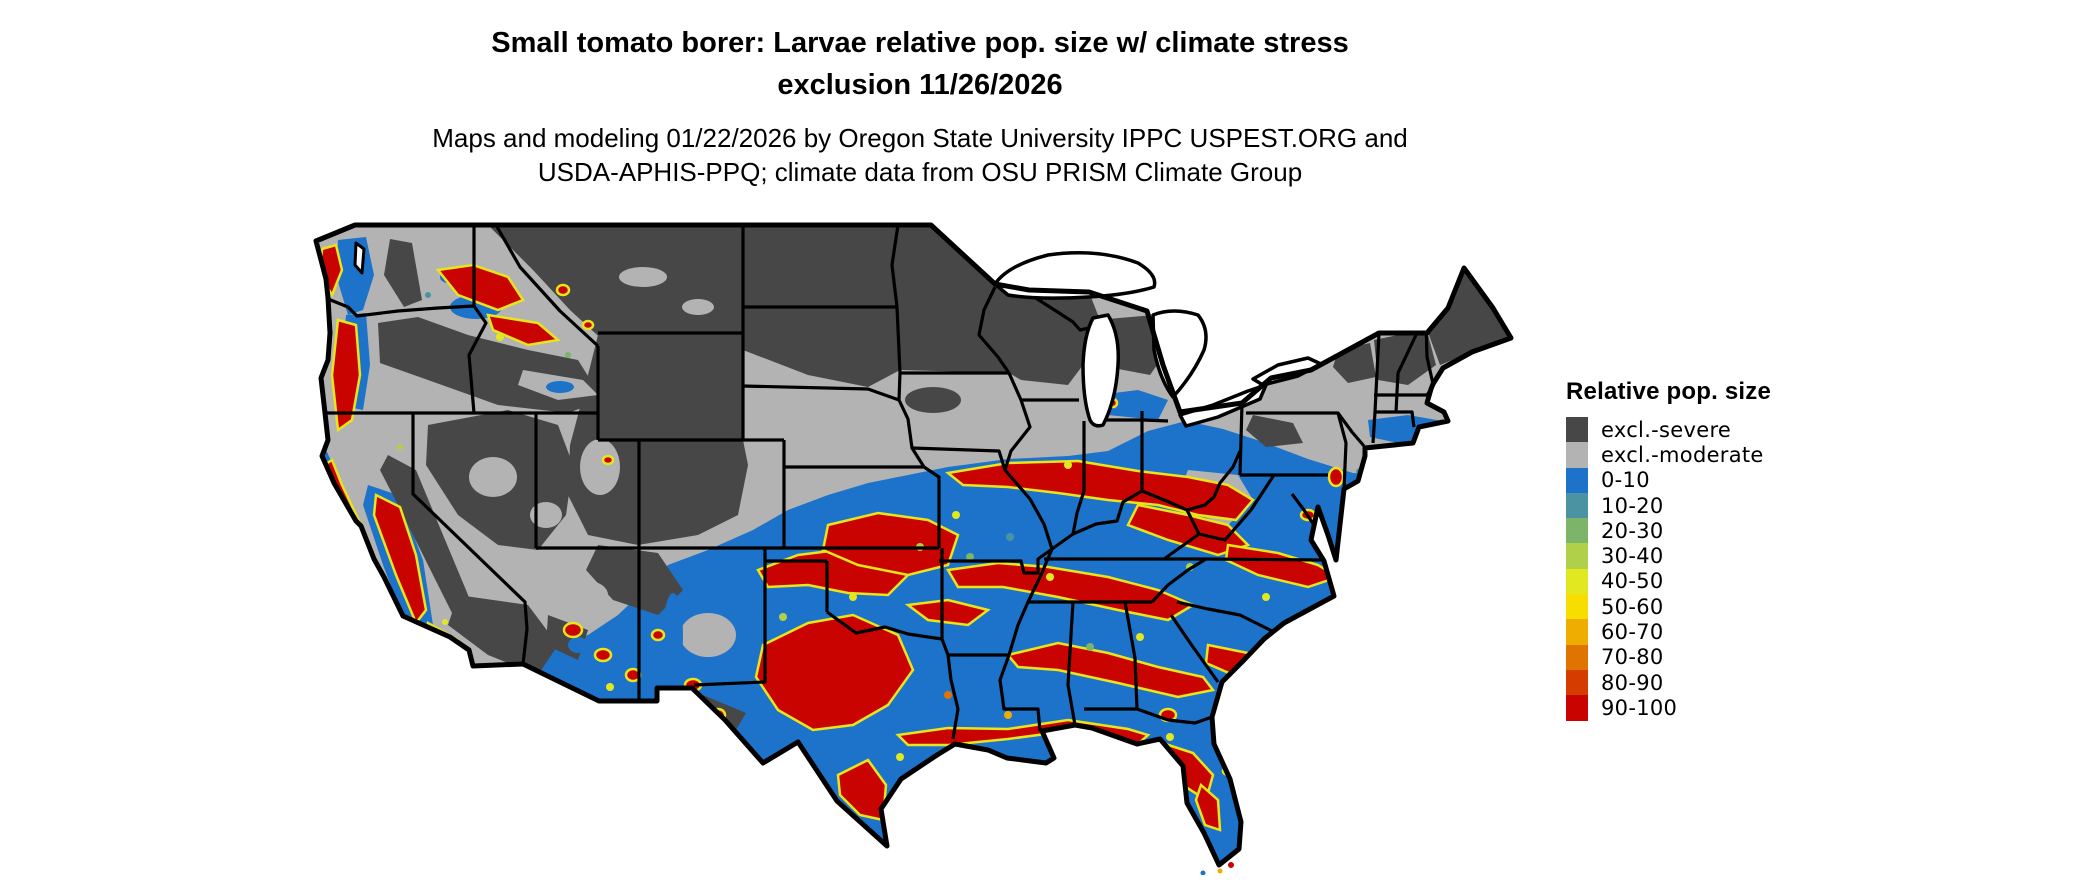 The width and height of the screenshot is (2100, 892). I want to click on legend-item: excl.-moderate, so click(1696, 455).